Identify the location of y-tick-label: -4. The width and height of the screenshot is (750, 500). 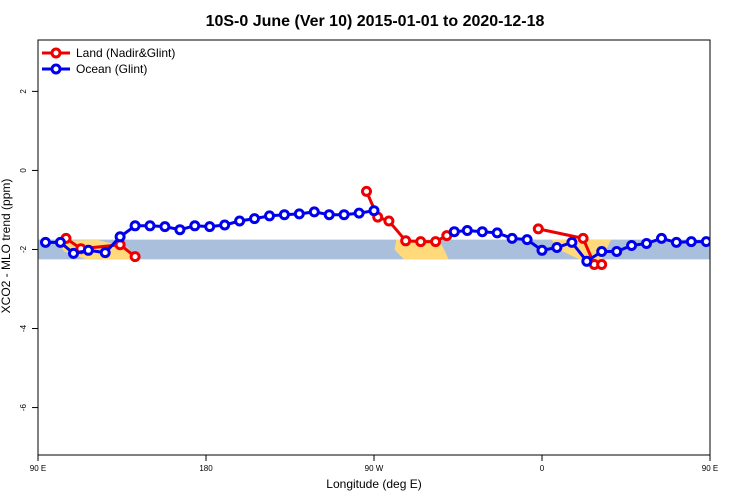
(23, 328).